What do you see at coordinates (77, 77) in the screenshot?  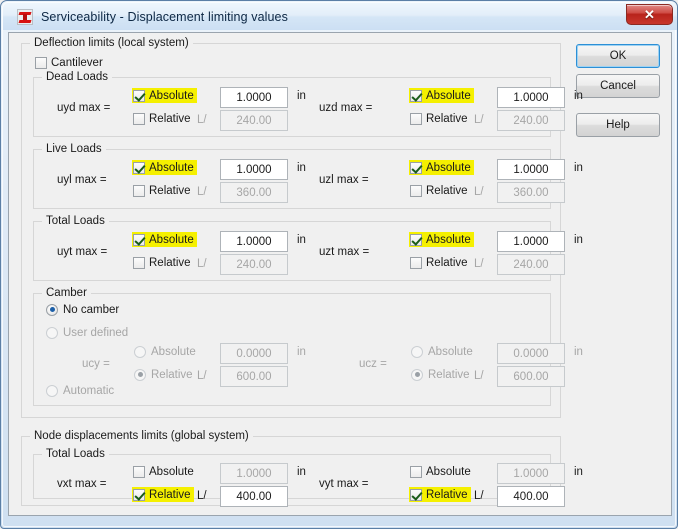 I see `dead-loads-legend: Dead Loads` at bounding box center [77, 77].